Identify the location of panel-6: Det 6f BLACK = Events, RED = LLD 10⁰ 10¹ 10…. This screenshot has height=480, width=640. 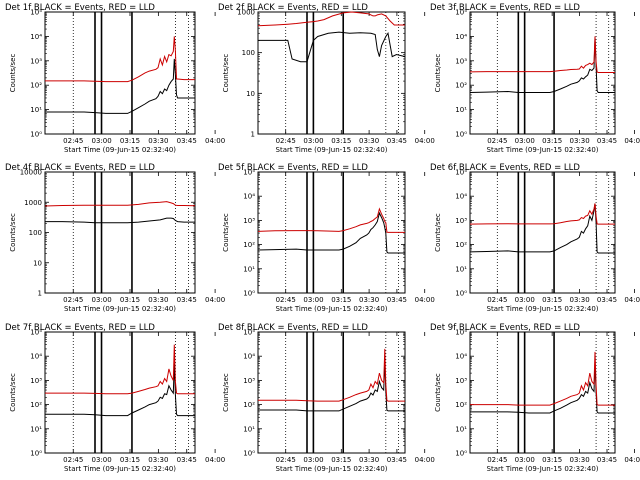
(535, 238).